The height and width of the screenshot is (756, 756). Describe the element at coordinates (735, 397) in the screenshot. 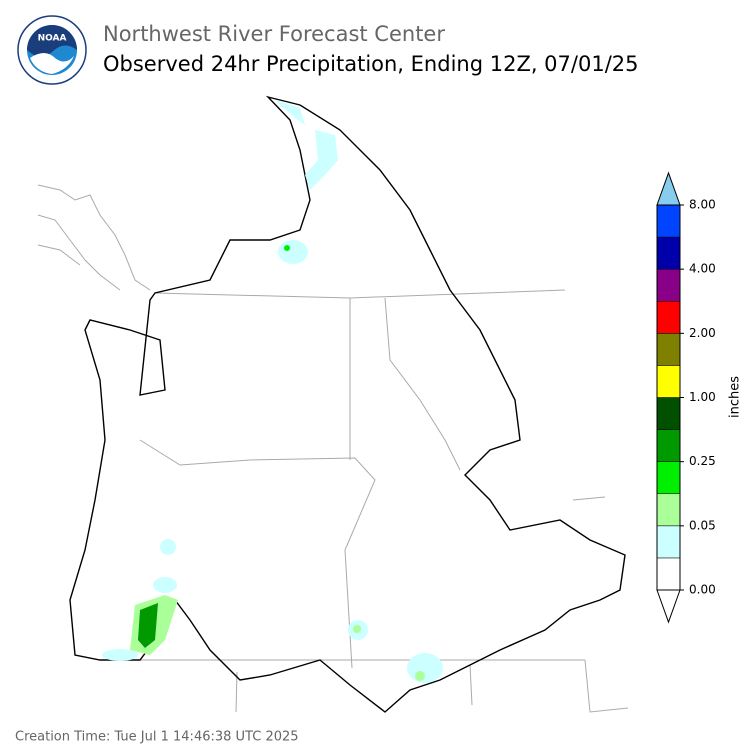

I see `colorbar-label: inches` at that location.